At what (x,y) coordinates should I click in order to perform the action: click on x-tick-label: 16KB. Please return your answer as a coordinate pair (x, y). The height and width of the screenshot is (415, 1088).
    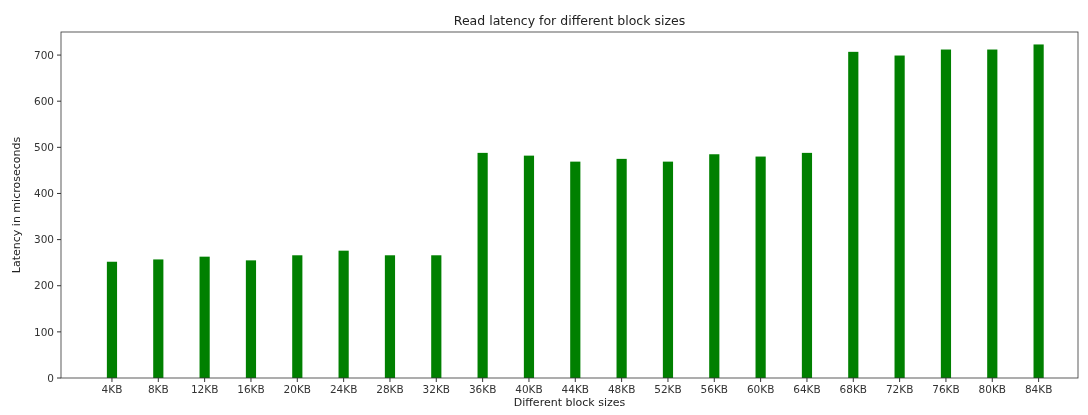
    Looking at the image, I should click on (251, 389).